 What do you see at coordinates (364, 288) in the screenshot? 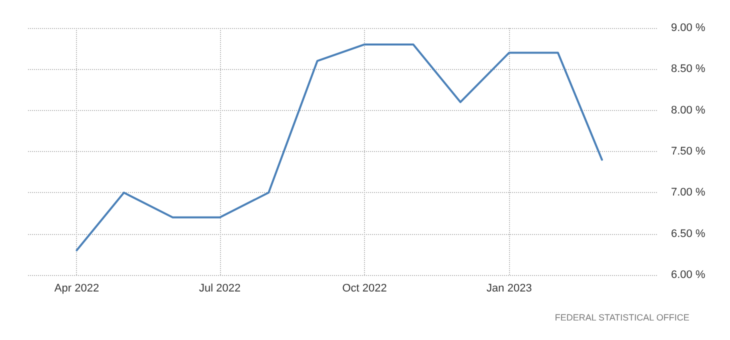
I see `x-tick-label: Oct 2022` at bounding box center [364, 288].